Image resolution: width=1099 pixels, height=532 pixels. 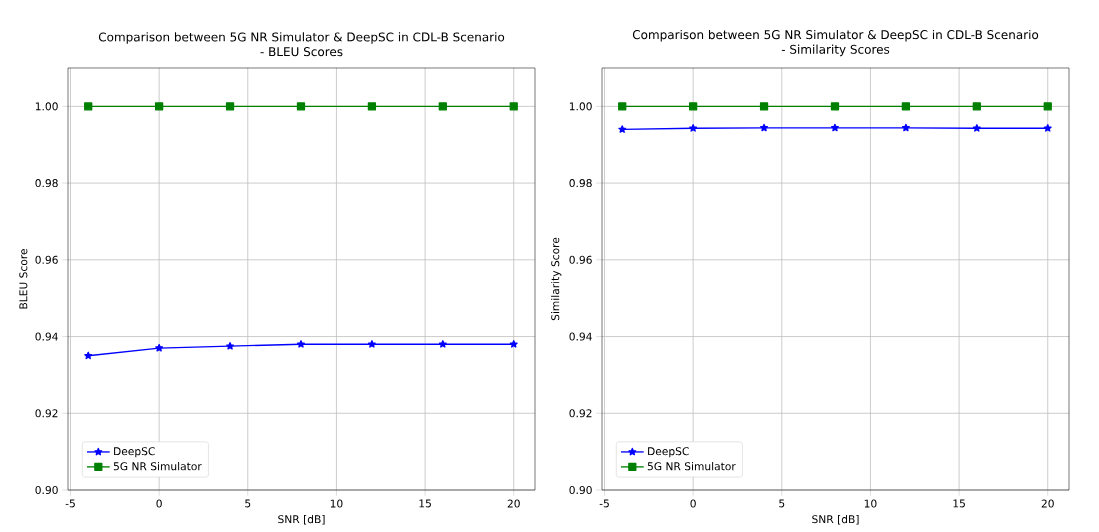 What do you see at coordinates (835, 50) in the screenshot?
I see `chart-subtitle: - Similarity Scores` at bounding box center [835, 50].